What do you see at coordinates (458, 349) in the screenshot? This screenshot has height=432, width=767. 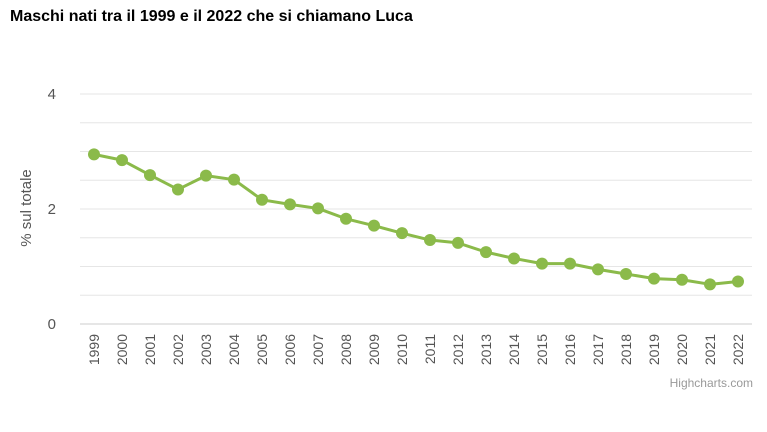 I see `x-tick-label: 2012` at bounding box center [458, 349].